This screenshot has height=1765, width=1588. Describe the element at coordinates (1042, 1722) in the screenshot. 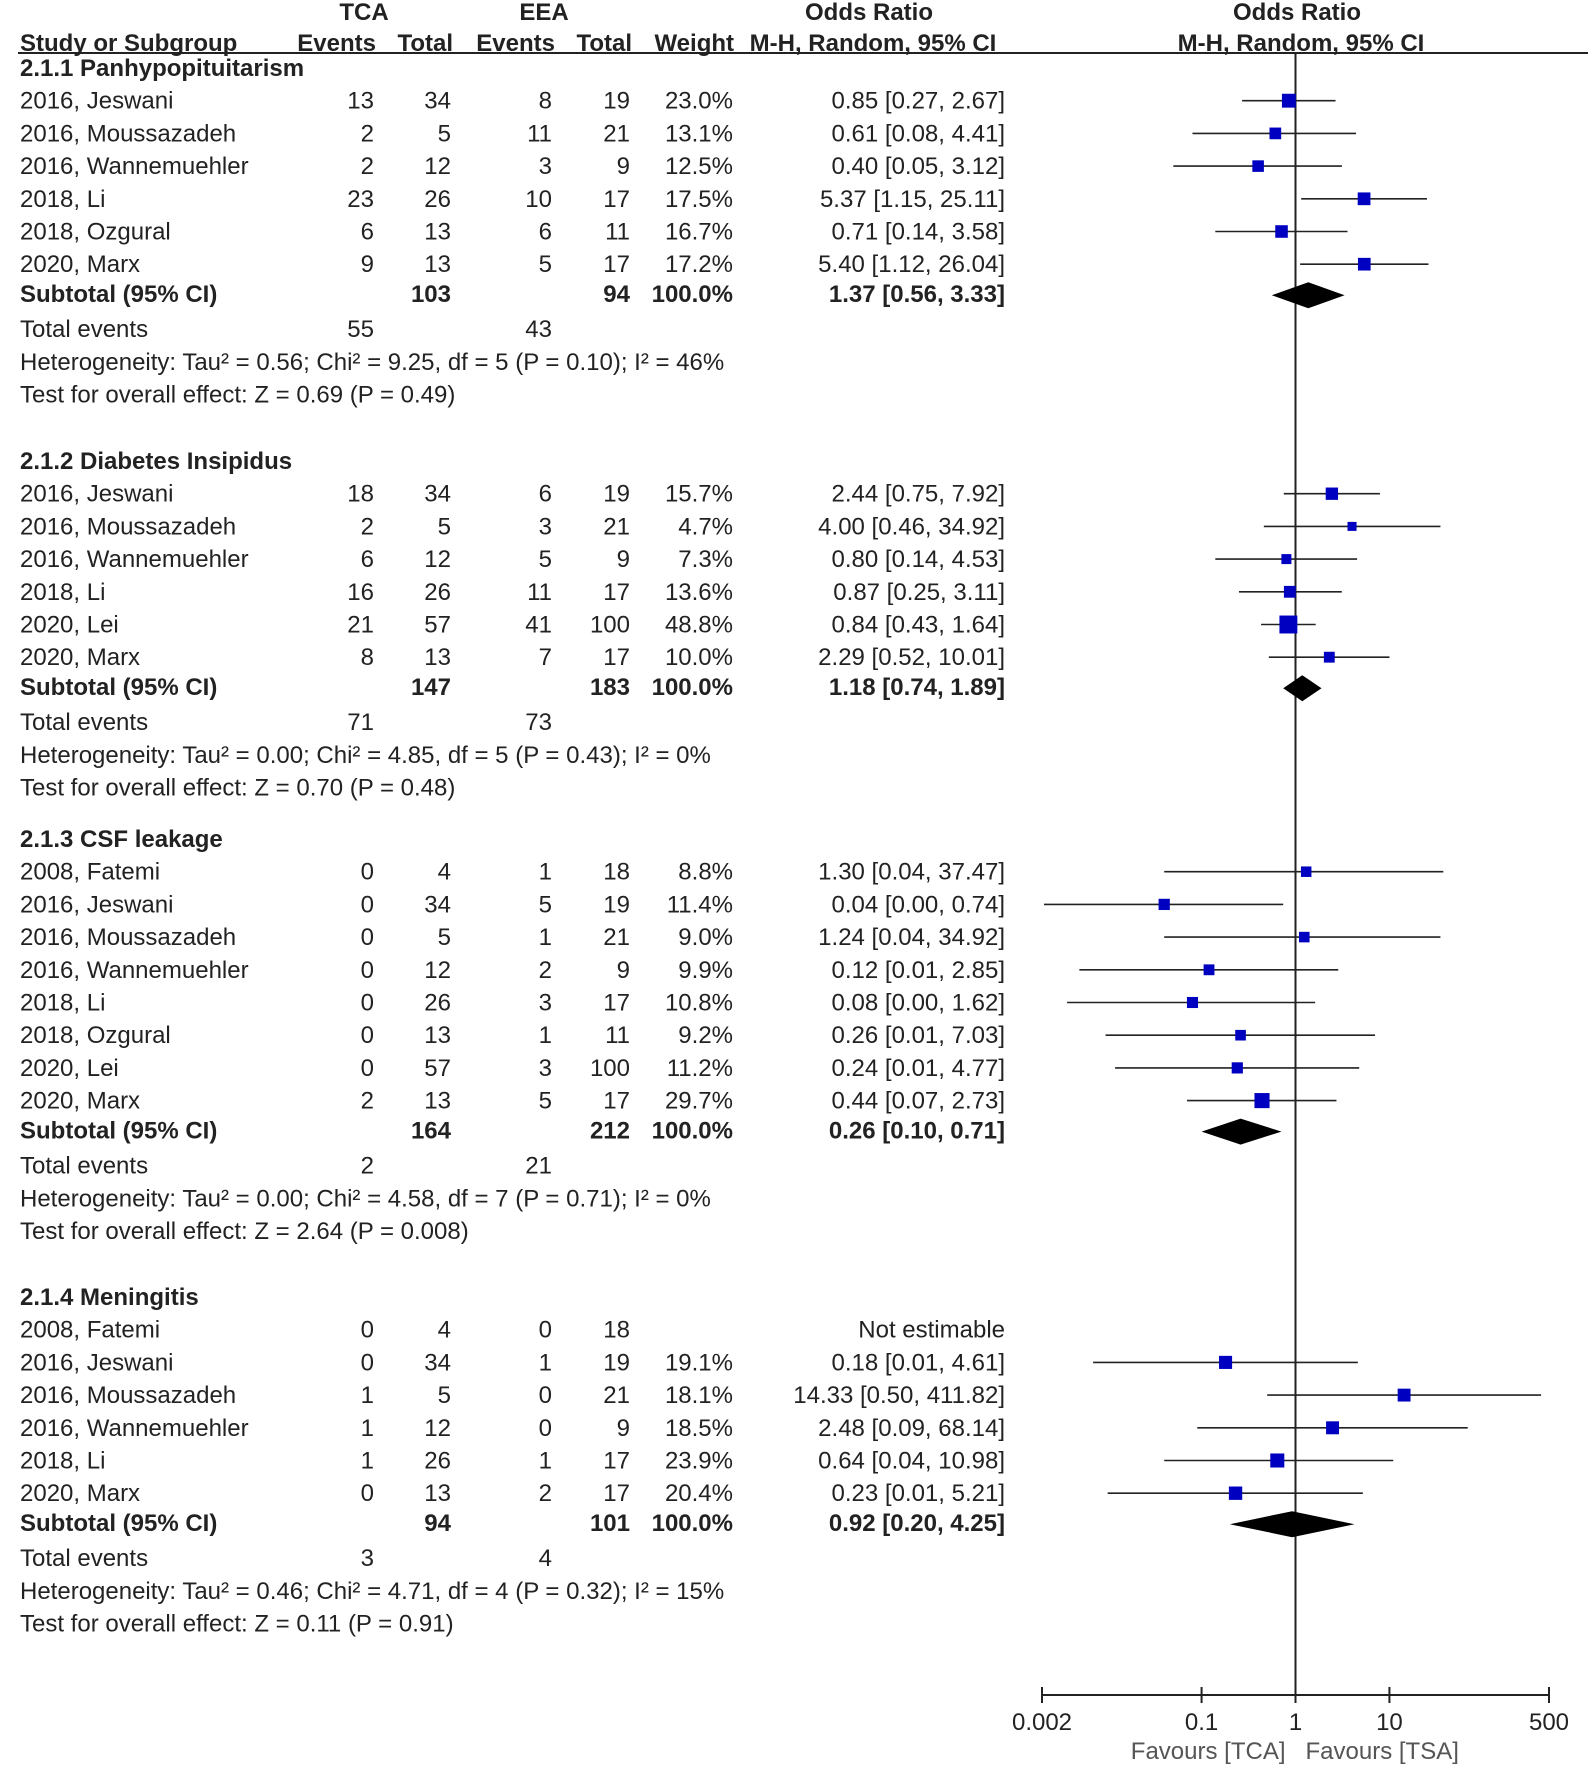

I see `x-tick-label: 0.002` at that location.